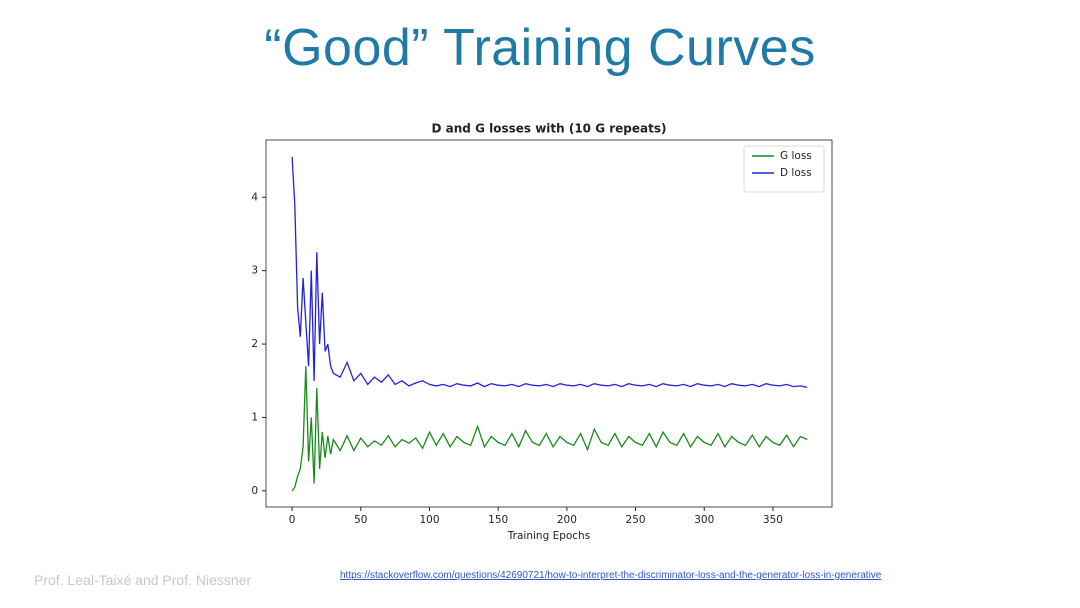  What do you see at coordinates (567, 520) in the screenshot?
I see `x-tick-label: 200` at bounding box center [567, 520].